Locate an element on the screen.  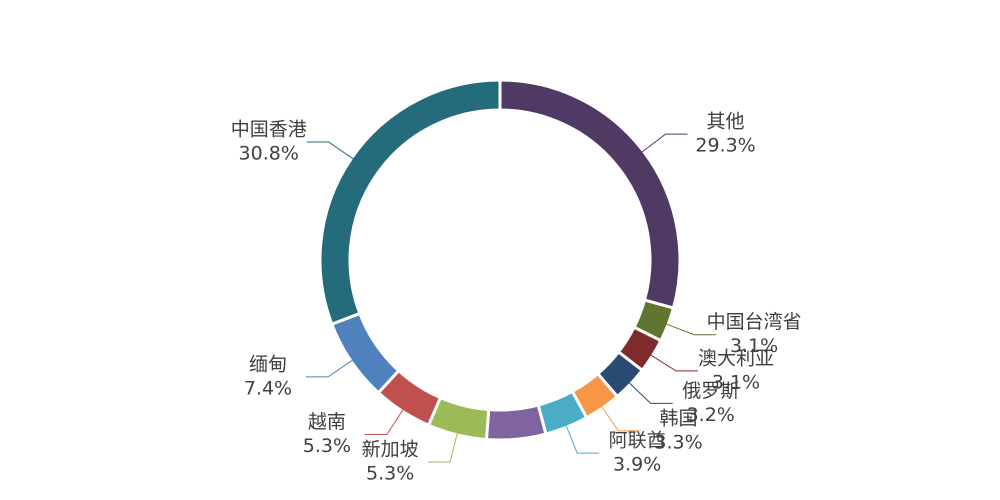
category-label: 越南 is located at coordinates (327, 422).